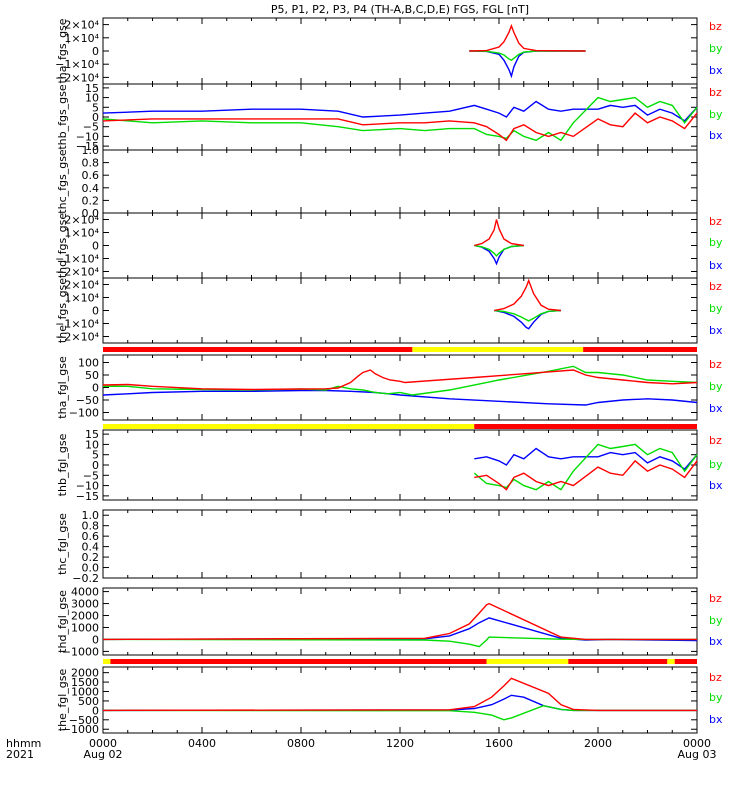 The width and height of the screenshot is (750, 800). I want to click on panel-thc_fgs_gse: 1.00.80.60.40.20.0 thc_fgs_gse, so click(377, 182).